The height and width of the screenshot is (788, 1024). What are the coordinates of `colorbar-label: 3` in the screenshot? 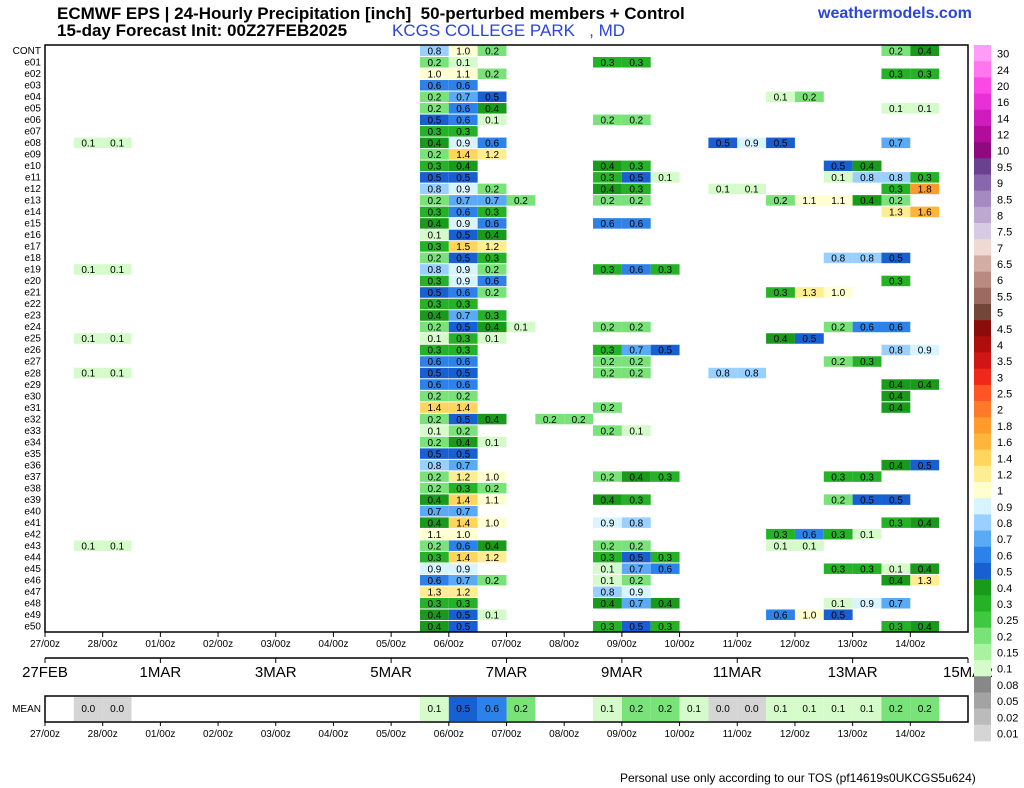 It's located at (1000, 378).